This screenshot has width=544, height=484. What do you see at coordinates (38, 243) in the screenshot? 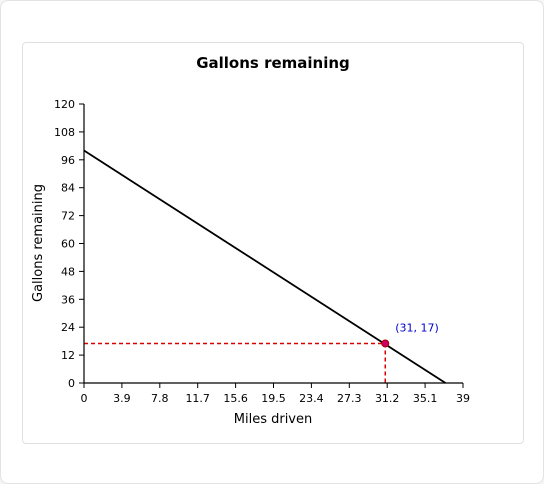
I see `y-axis-label: Gallons remaining` at bounding box center [38, 243].